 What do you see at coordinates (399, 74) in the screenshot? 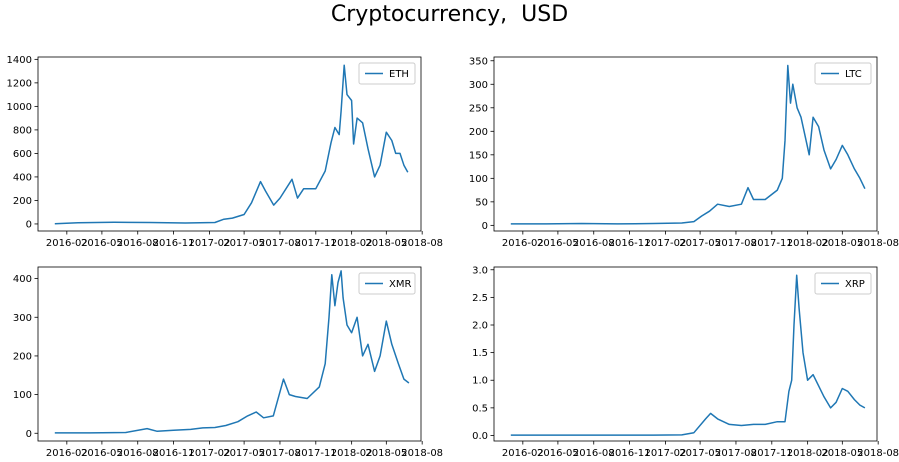
I see `eth-legend-label: ETH` at bounding box center [399, 74].